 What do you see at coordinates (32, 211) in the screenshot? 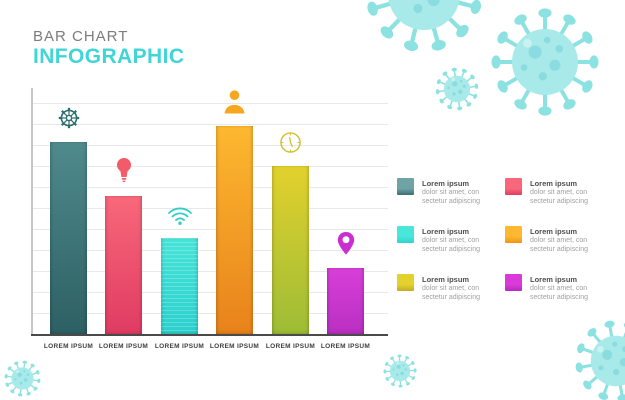
I see `y-axis-line` at bounding box center [32, 211].